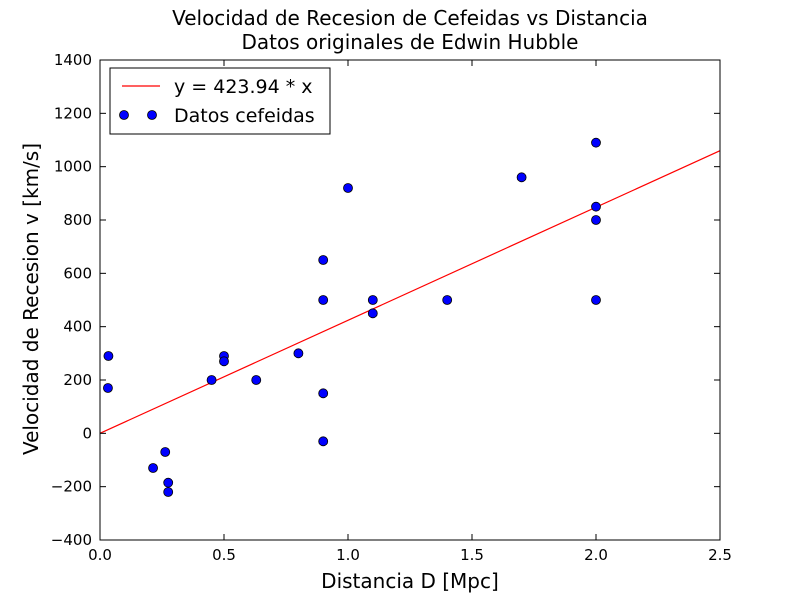 The width and height of the screenshot is (800, 600). Describe the element at coordinates (472, 555) in the screenshot. I see `x-tick-label: 1.5` at that location.